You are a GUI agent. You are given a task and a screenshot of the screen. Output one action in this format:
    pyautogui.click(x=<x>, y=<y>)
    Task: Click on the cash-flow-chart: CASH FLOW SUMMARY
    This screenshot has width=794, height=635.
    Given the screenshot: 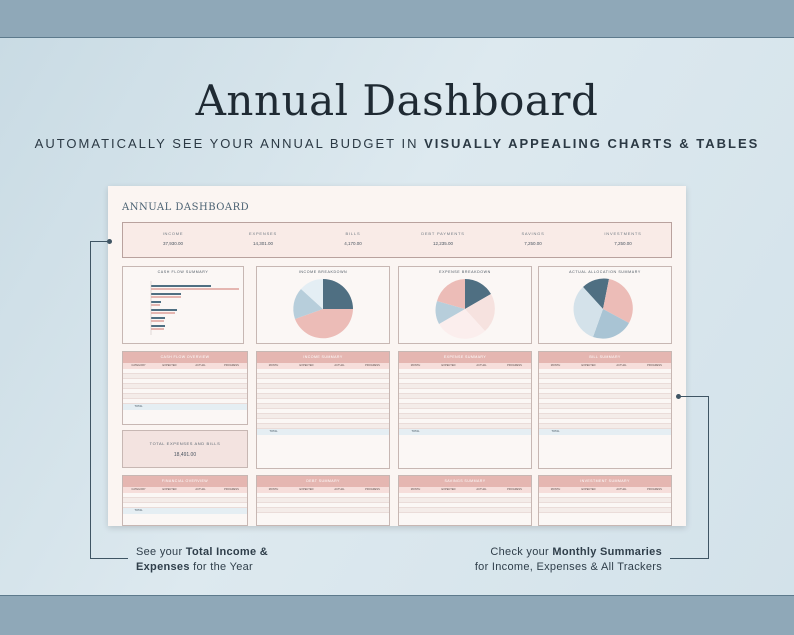 What is the action you would take?
    pyautogui.click(x=183, y=305)
    